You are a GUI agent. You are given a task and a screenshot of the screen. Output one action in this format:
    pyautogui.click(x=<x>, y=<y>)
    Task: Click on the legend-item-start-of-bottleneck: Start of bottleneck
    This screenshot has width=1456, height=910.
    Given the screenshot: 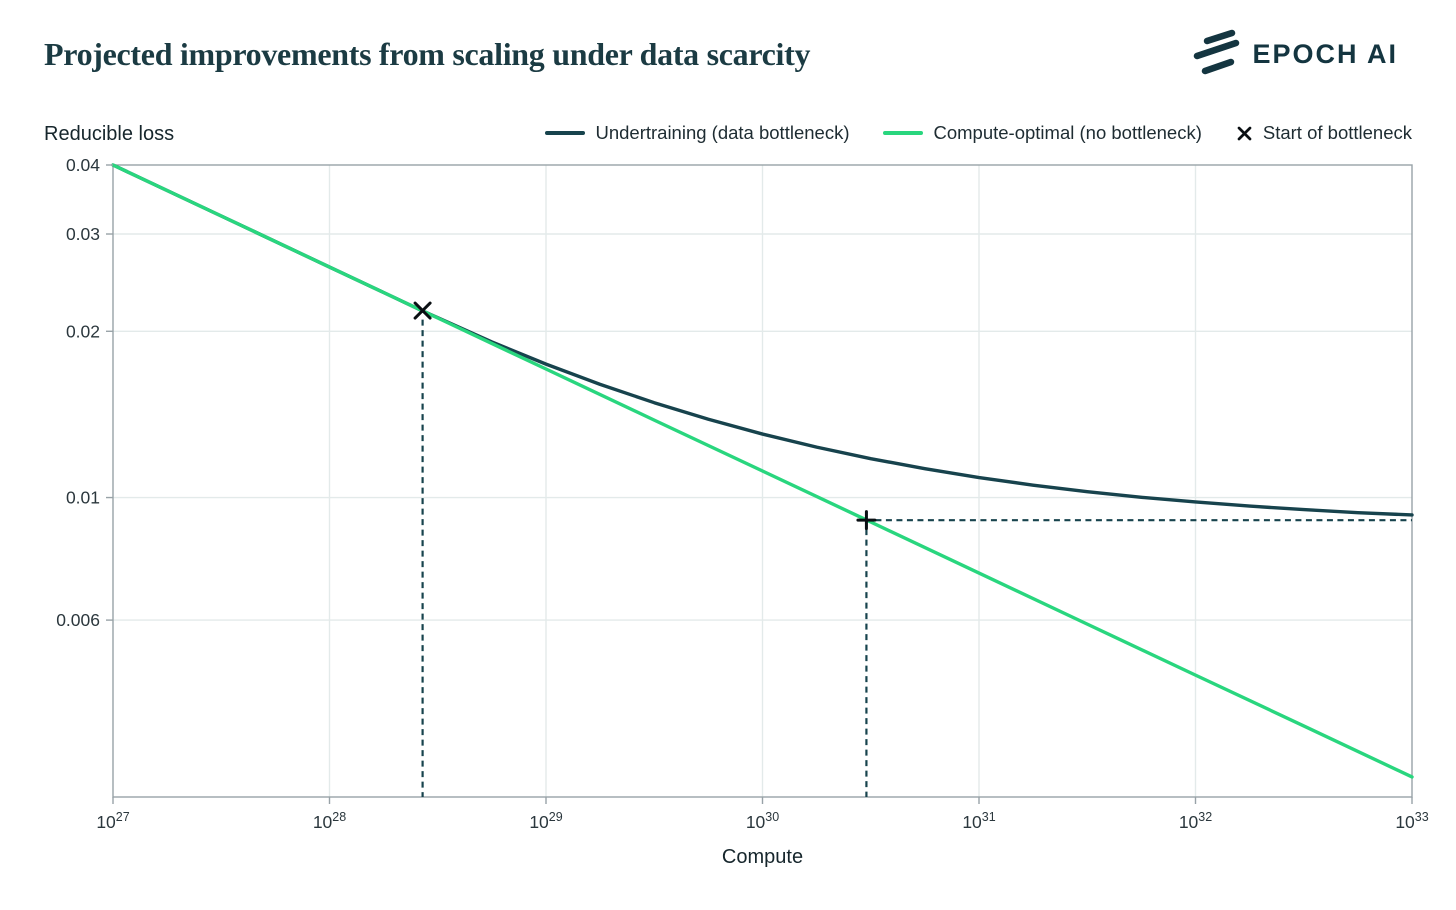 What is the action you would take?
    pyautogui.click(x=1324, y=133)
    